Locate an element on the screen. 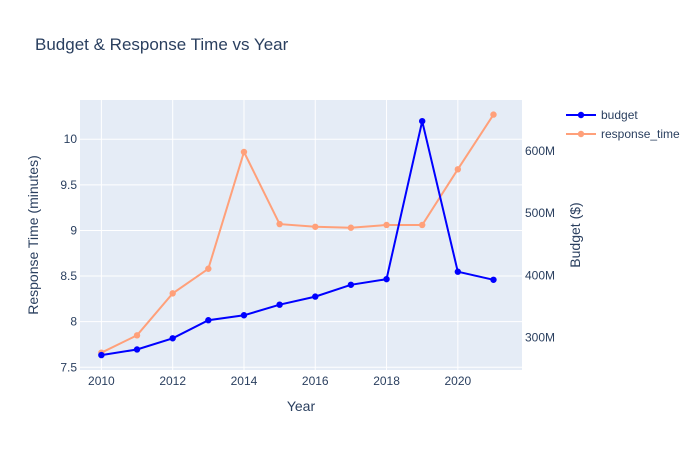 The width and height of the screenshot is (700, 450). x-axis-title: Year is located at coordinates (301, 406).